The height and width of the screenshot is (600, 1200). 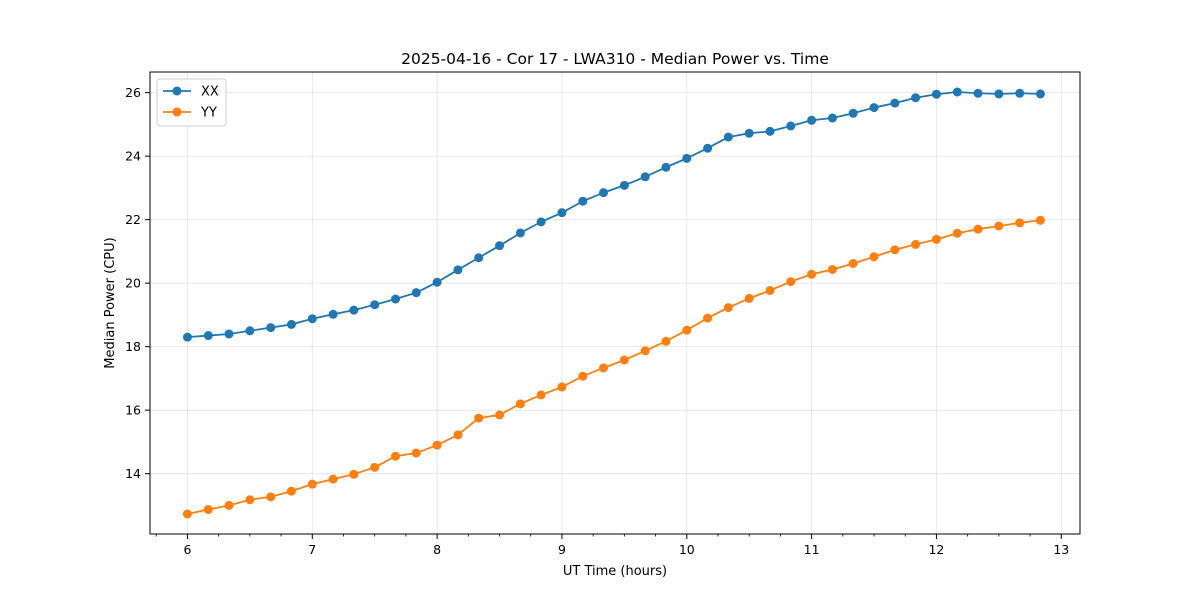 What do you see at coordinates (110, 302) in the screenshot?
I see `y-axis-label: Median Power (CPU)` at bounding box center [110, 302].